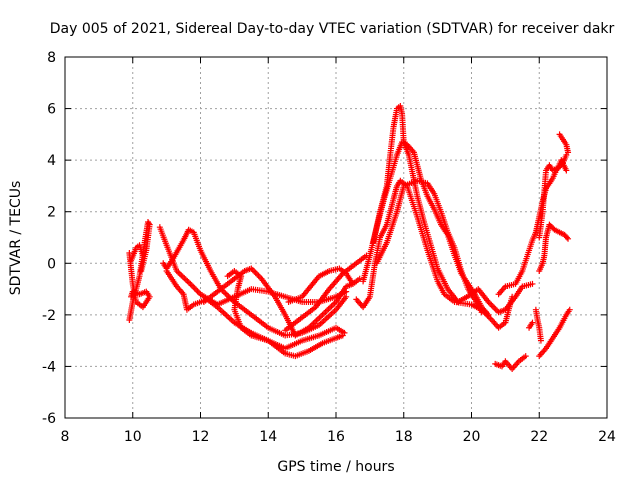 Image resolution: width=640 pixels, height=480 pixels. I want to click on x-tick-label: 20, so click(472, 437).